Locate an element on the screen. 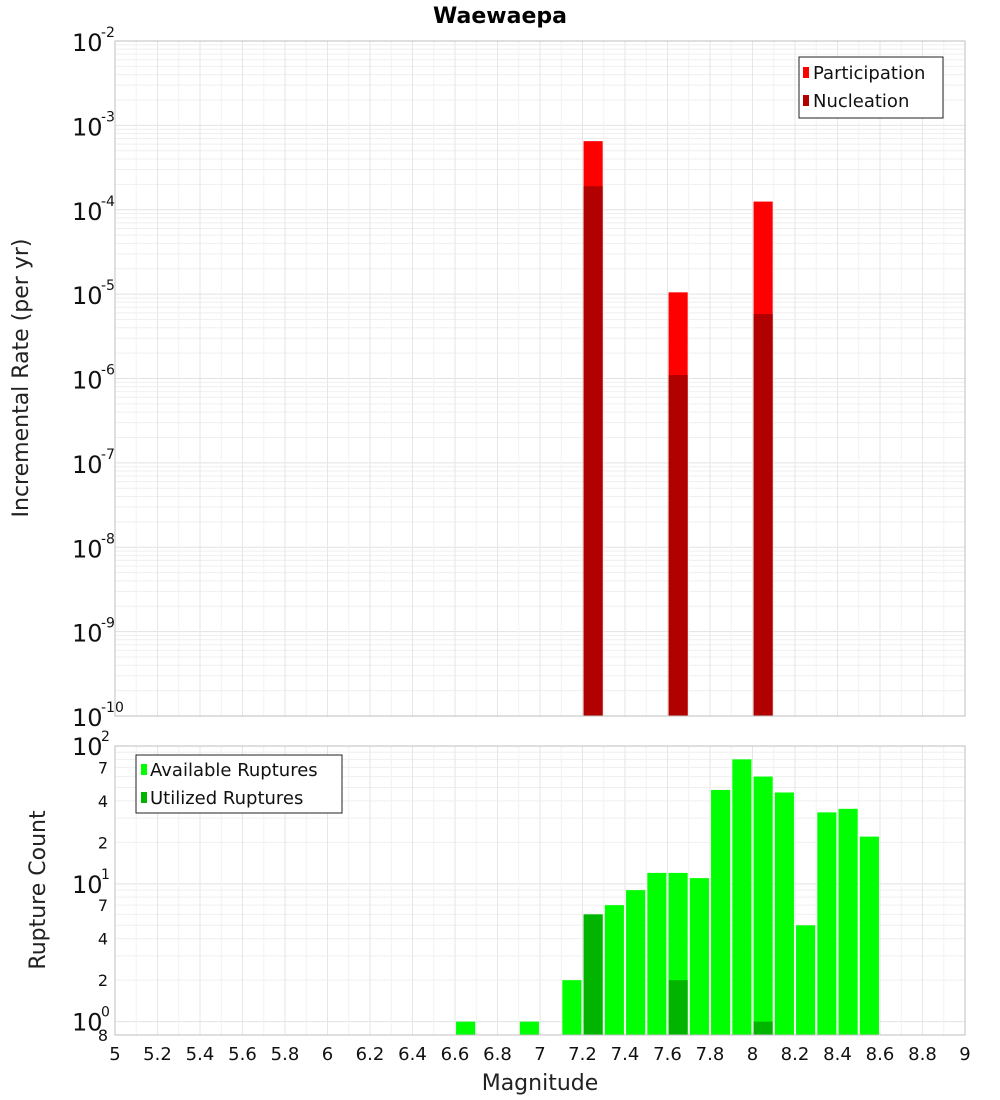  x-tick-label: 6.2 is located at coordinates (370, 1054).